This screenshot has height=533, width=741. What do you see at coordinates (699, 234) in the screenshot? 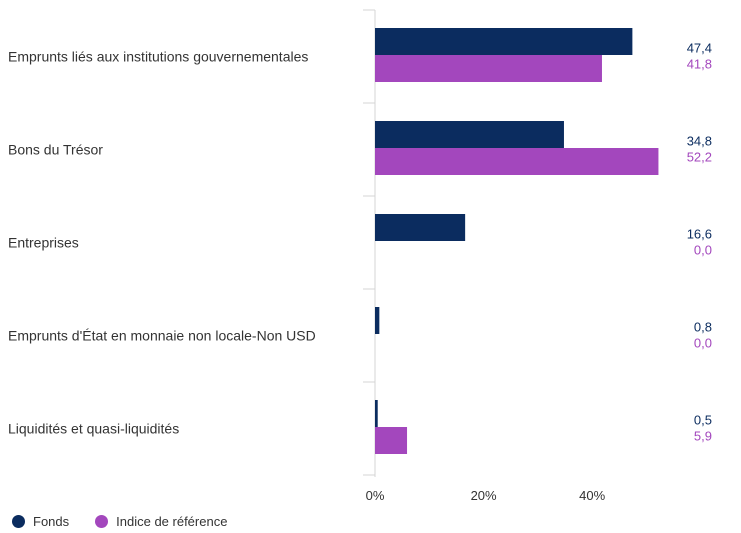
I see `value-label-fonds: 16,6` at bounding box center [699, 234].